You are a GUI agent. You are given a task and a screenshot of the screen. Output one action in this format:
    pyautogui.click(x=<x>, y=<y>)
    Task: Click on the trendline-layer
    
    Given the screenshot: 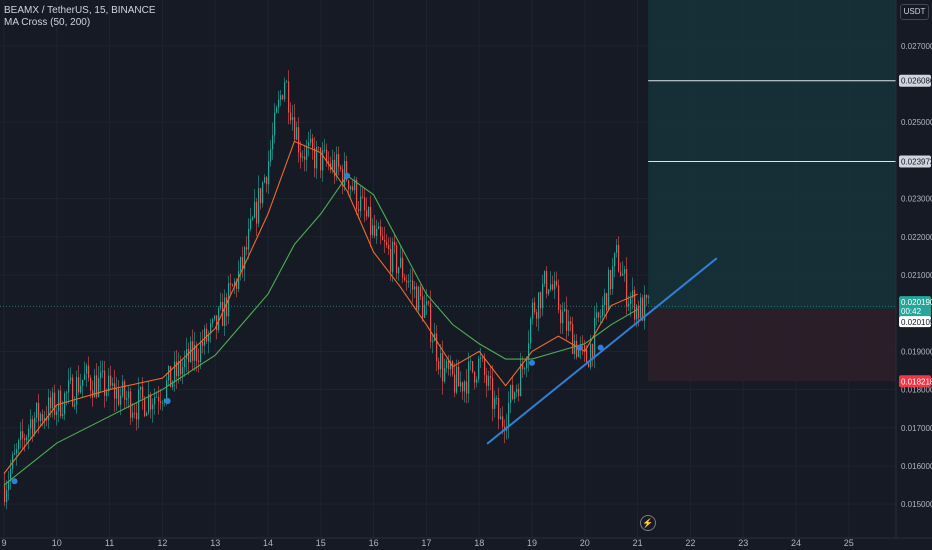 What is the action you would take?
    pyautogui.click(x=602, y=351)
    